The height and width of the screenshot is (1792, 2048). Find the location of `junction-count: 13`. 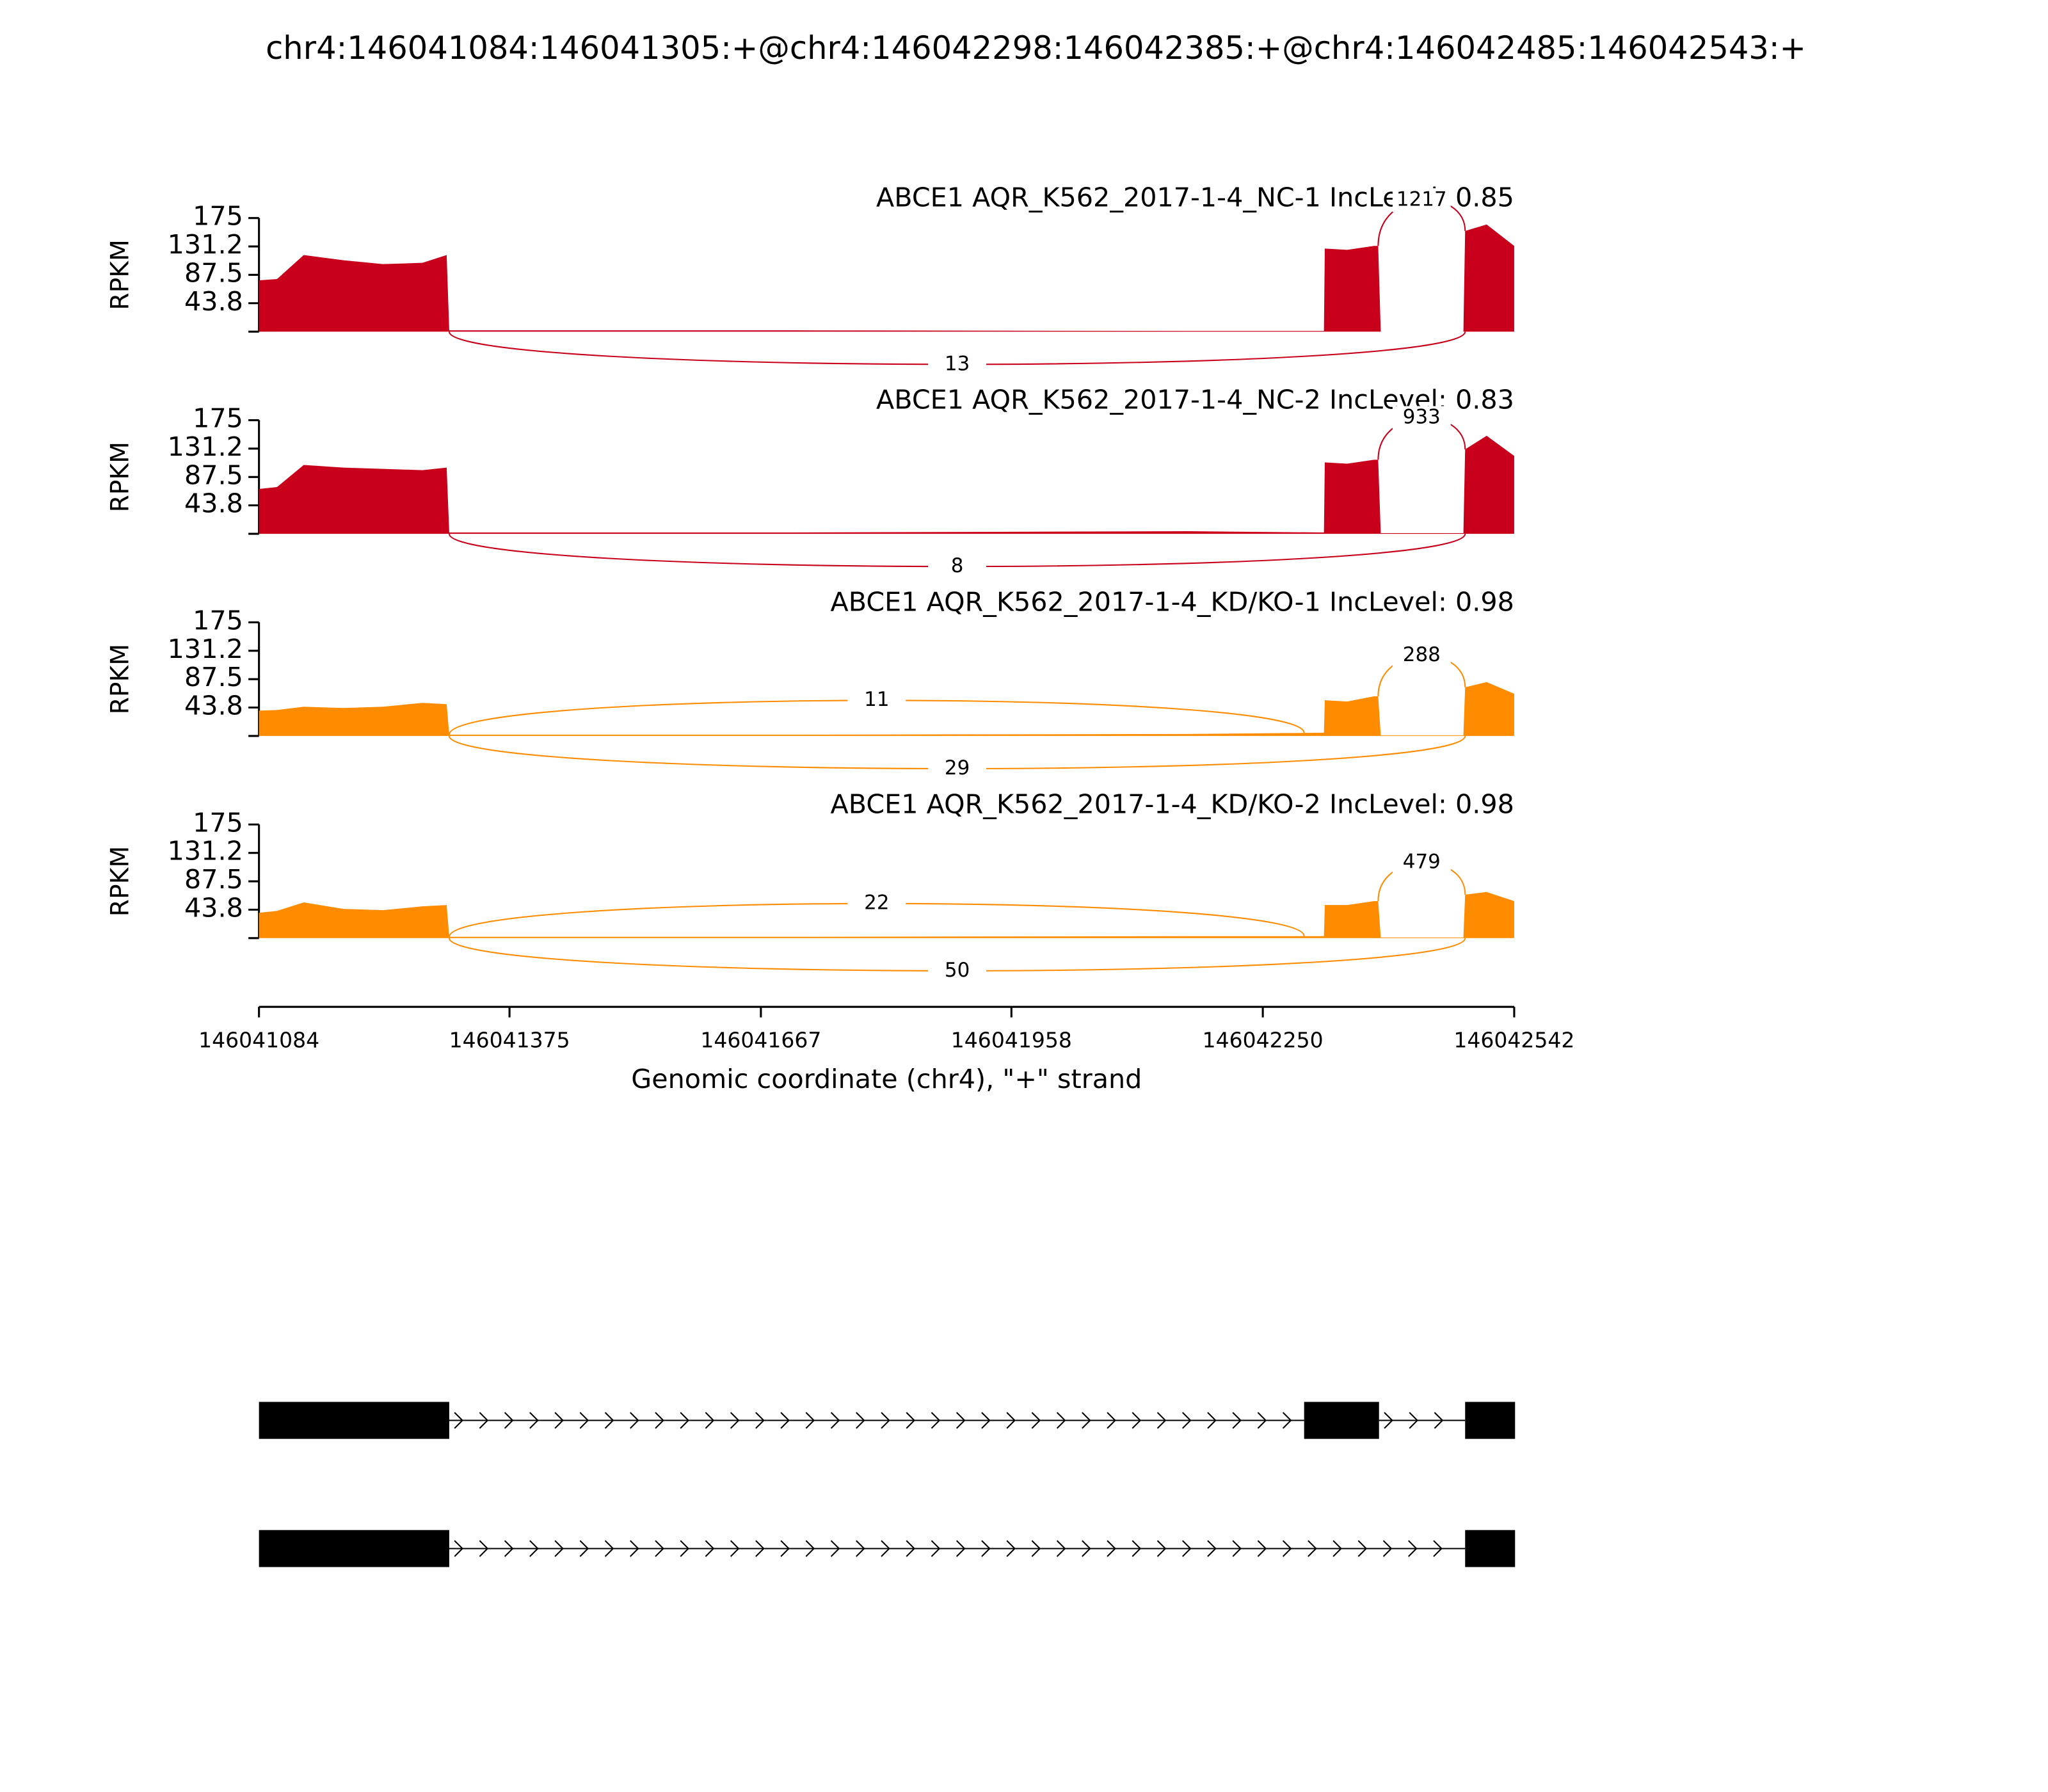

junction-count: 13 is located at coordinates (957, 363).